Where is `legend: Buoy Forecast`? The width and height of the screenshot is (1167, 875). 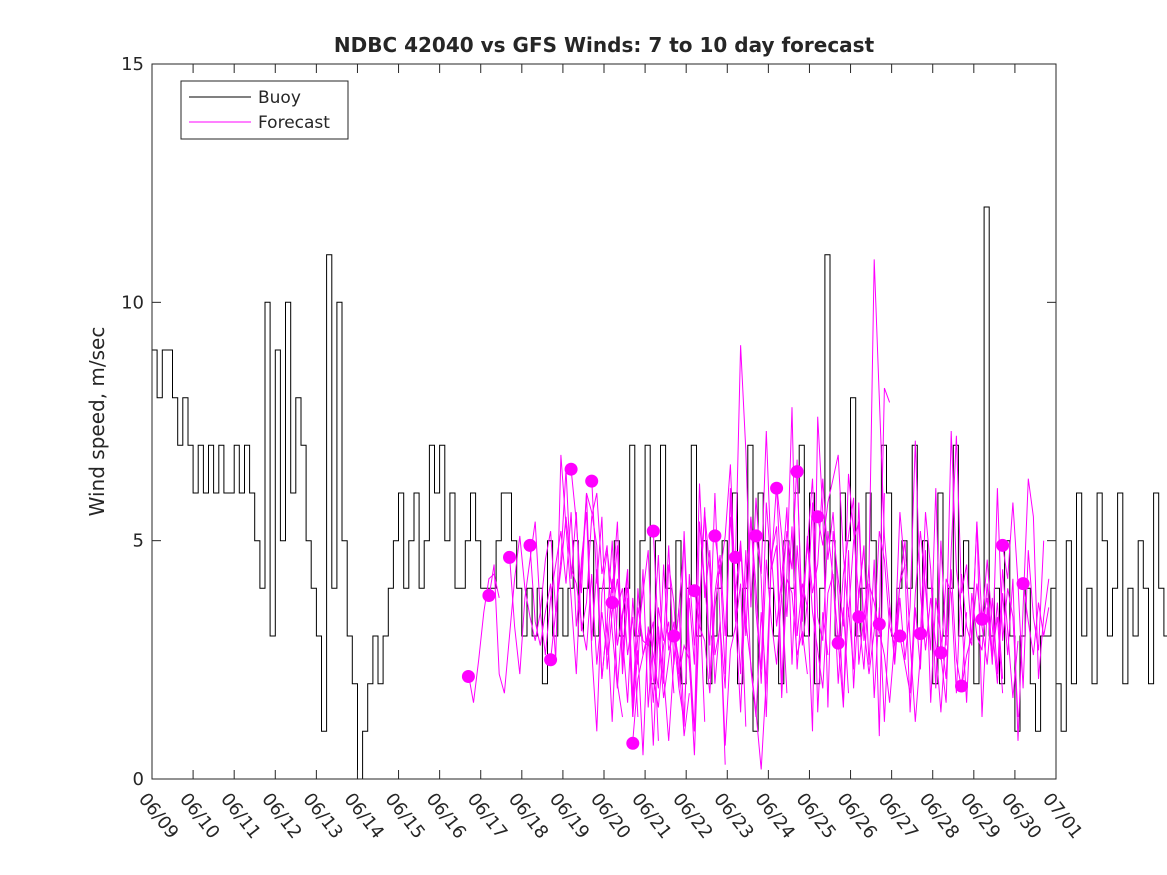
legend: Buoy Forecast is located at coordinates (264, 110).